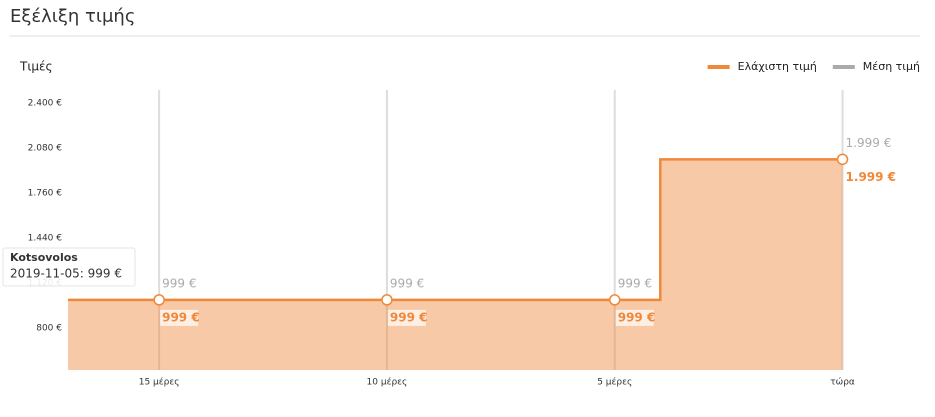  What do you see at coordinates (44, 257) in the screenshot?
I see `tooltip-title: Kotsovolos` at bounding box center [44, 257].